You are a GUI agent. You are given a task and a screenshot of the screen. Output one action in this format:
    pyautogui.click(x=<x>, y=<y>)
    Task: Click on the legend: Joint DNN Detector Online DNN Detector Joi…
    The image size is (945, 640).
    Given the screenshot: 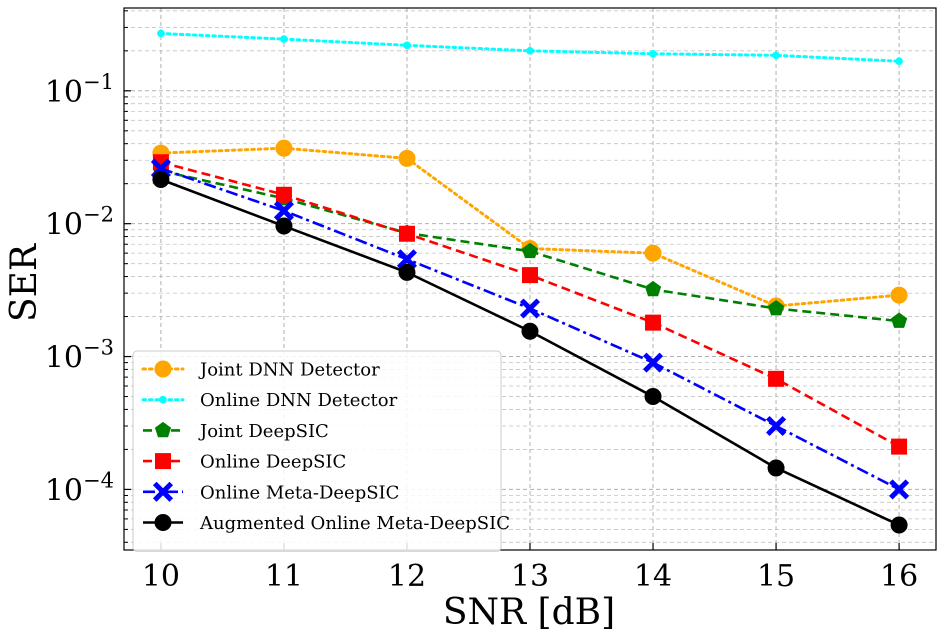 What is the action you would take?
    pyautogui.click(x=321, y=451)
    